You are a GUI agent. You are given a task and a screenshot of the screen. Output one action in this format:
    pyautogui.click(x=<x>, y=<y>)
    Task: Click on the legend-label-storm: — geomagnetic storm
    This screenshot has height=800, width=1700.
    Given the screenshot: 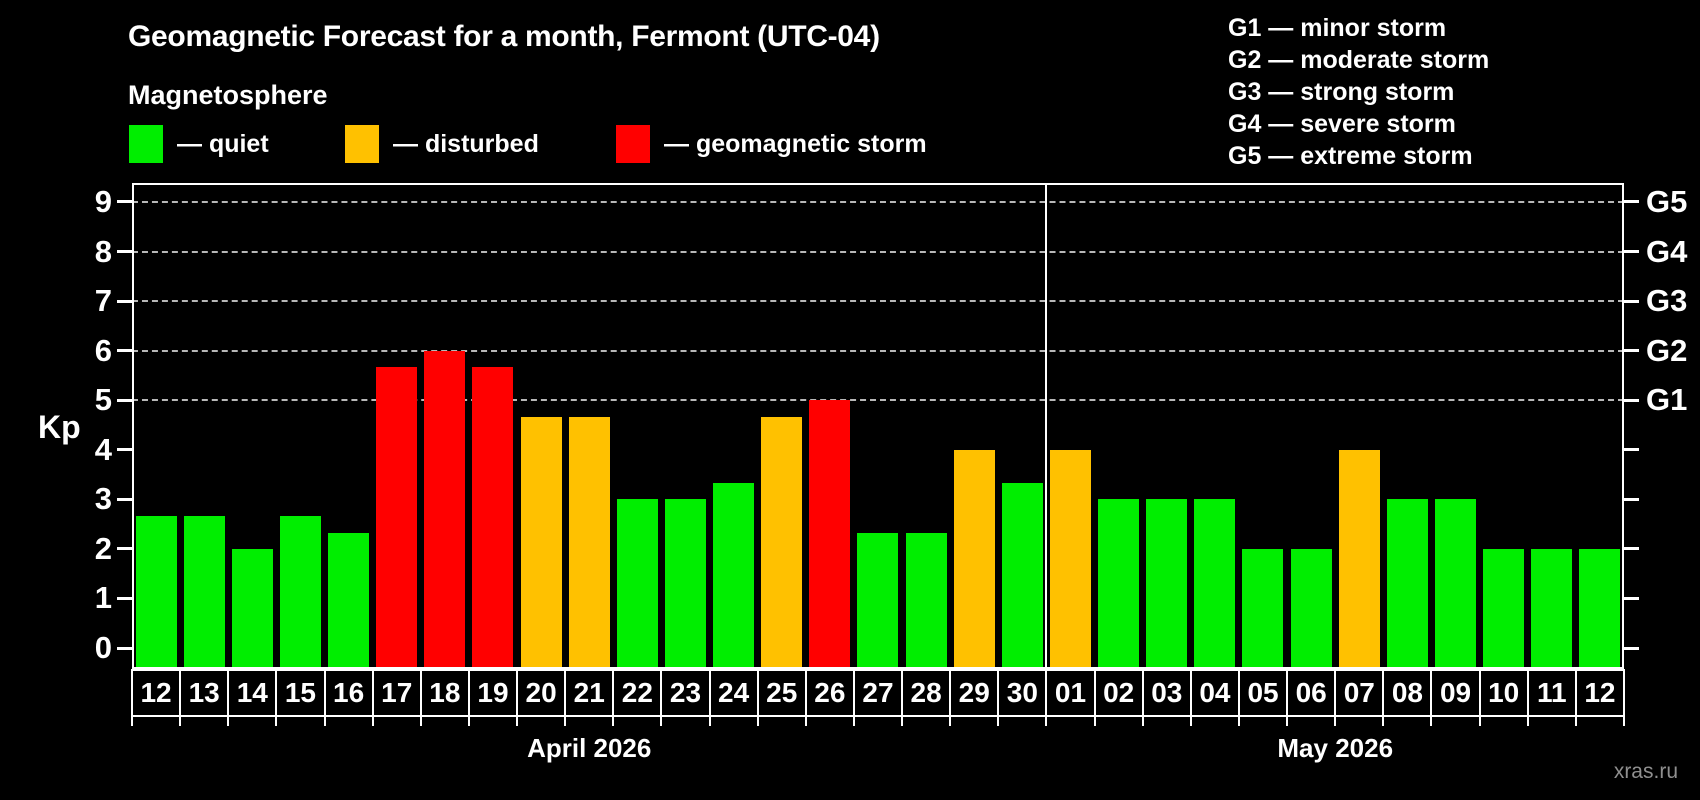 What is the action you would take?
    pyautogui.click(x=795, y=143)
    